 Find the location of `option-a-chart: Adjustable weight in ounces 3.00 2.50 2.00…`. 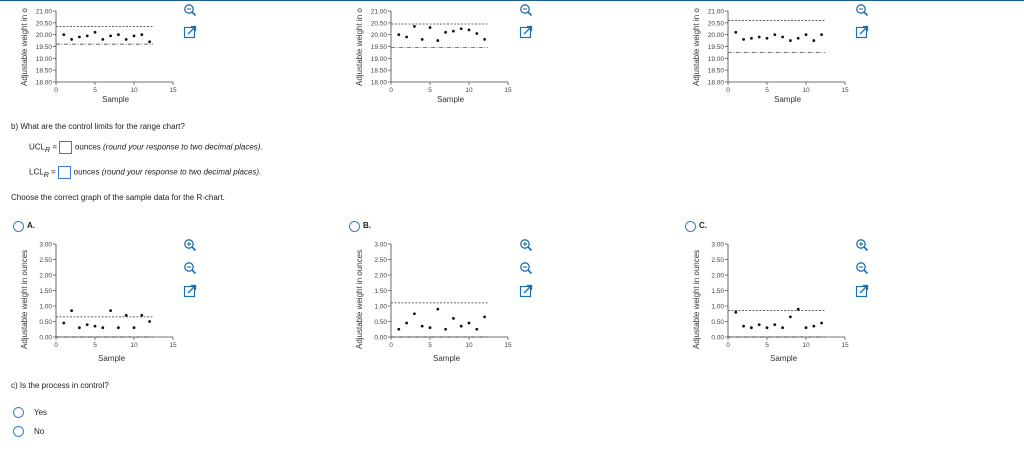

option-a-chart: Adjustable weight in ounces 3.00 2.50 2.00… is located at coordinates (100, 301).